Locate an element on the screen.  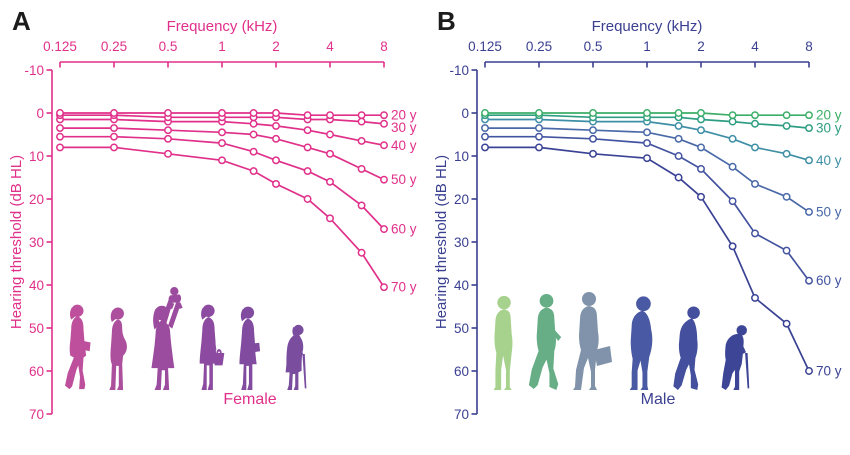
silhouette-heavy-man is located at coordinates (641, 343).